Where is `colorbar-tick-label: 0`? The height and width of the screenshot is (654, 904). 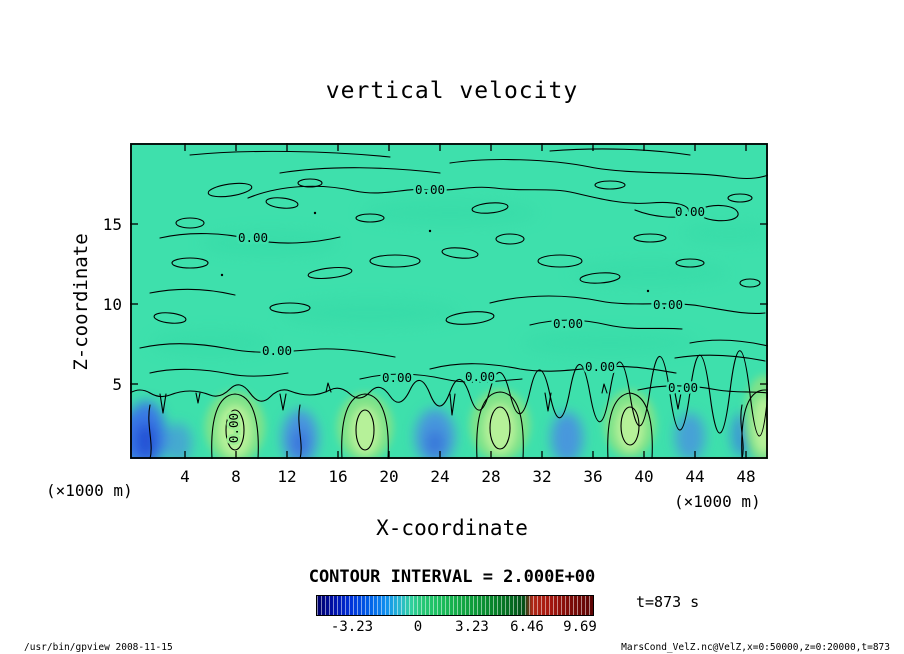 colorbar-tick-label: 0 is located at coordinates (418, 627).